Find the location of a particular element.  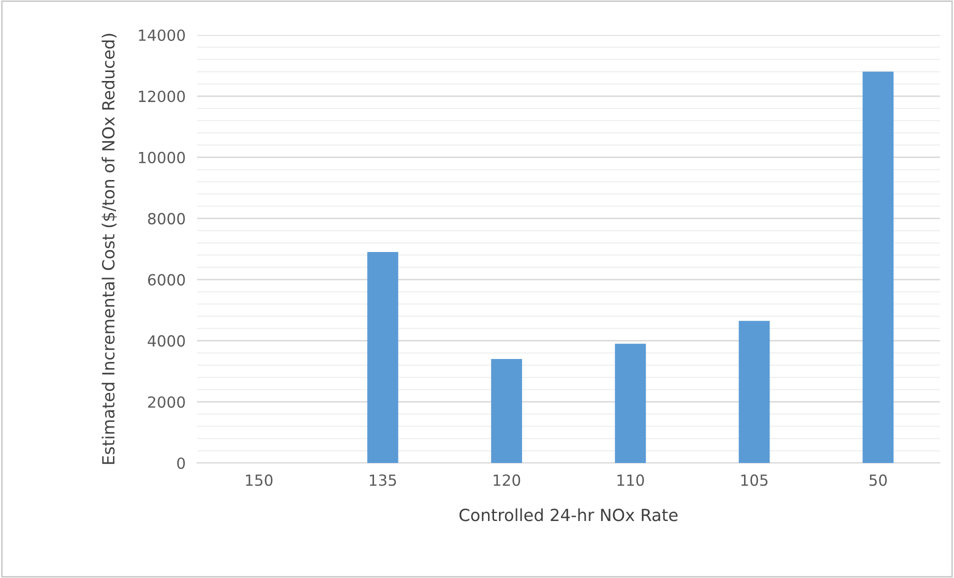

y-tick-label: 2000 is located at coordinates (166, 402).